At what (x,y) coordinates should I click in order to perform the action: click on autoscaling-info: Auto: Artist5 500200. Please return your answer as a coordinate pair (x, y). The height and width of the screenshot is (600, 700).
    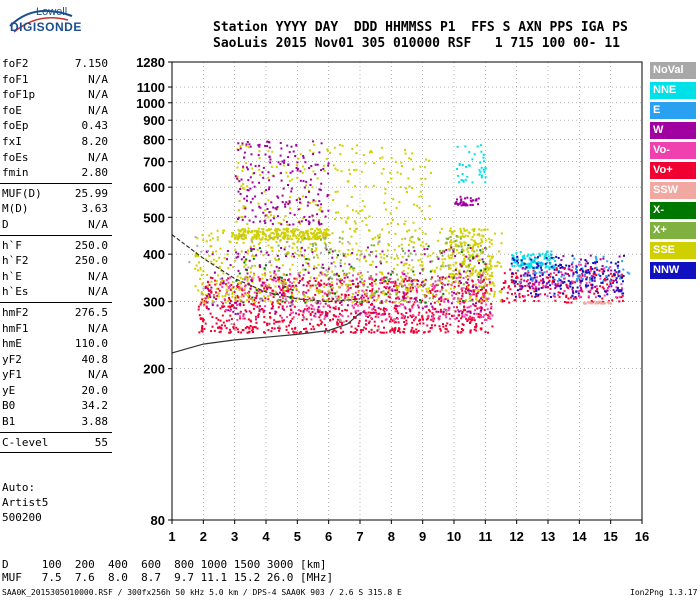
    Looking at the image, I should click on (25, 502).